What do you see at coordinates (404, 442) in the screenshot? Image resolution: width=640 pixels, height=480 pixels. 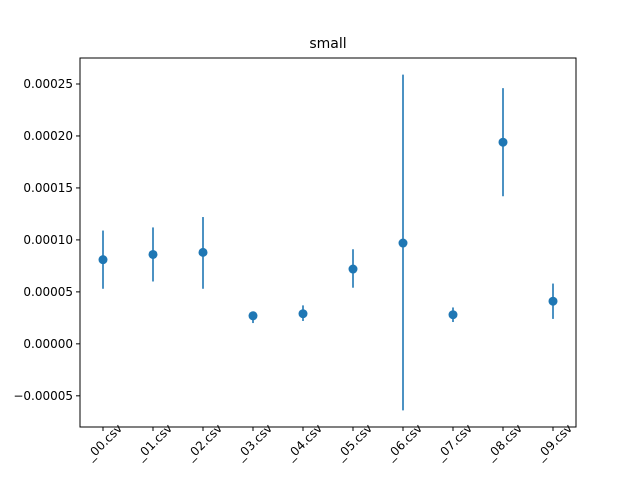 I see `x-tick-label: _06.csv` at bounding box center [404, 442].